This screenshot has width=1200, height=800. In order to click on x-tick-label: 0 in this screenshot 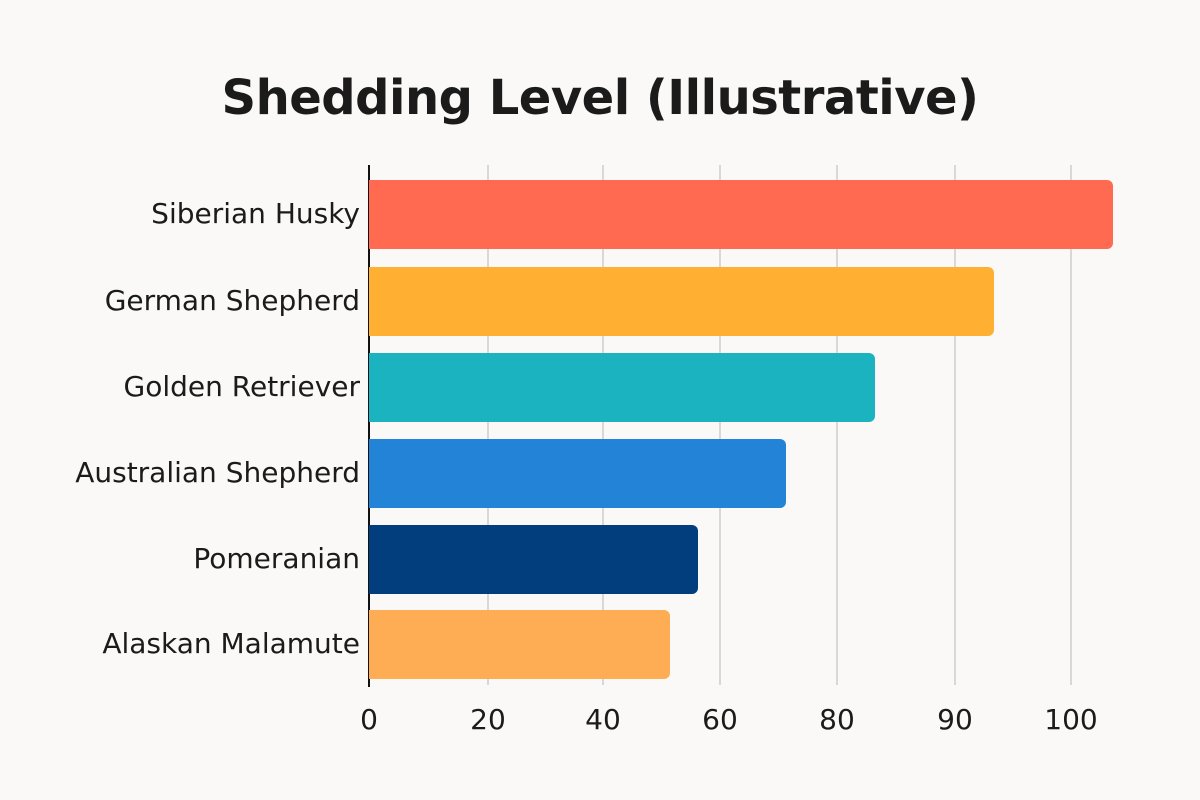, I will do `click(369, 719)`.